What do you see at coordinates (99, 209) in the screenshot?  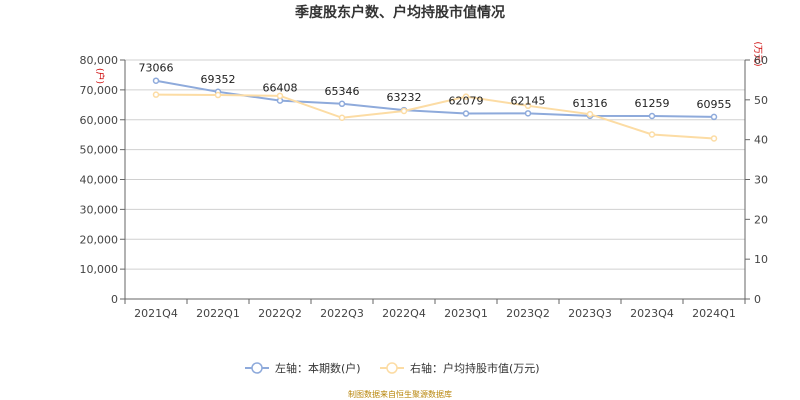 I see `left-tick-label: 30,000` at bounding box center [99, 209].